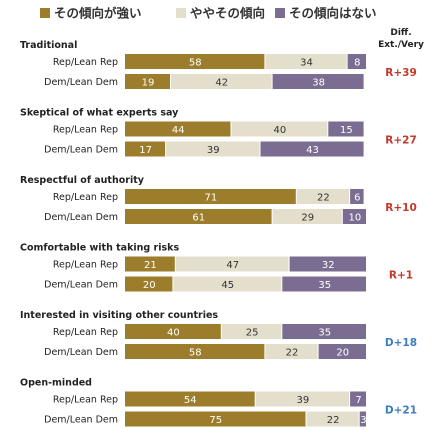 Image resolution: width=446 pixels, height=430 pixels. I want to click on segment-value-label: 3, so click(363, 420).